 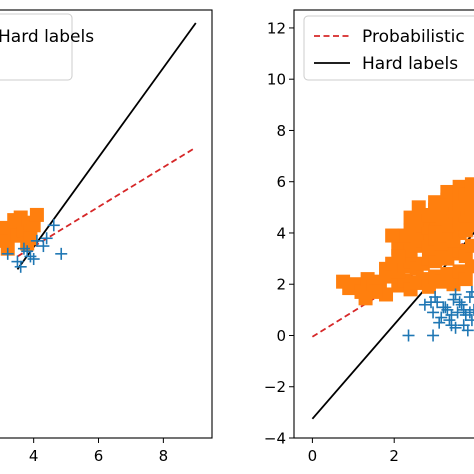 I want to click on legend-1: Hard labels, so click(x=47, y=47).